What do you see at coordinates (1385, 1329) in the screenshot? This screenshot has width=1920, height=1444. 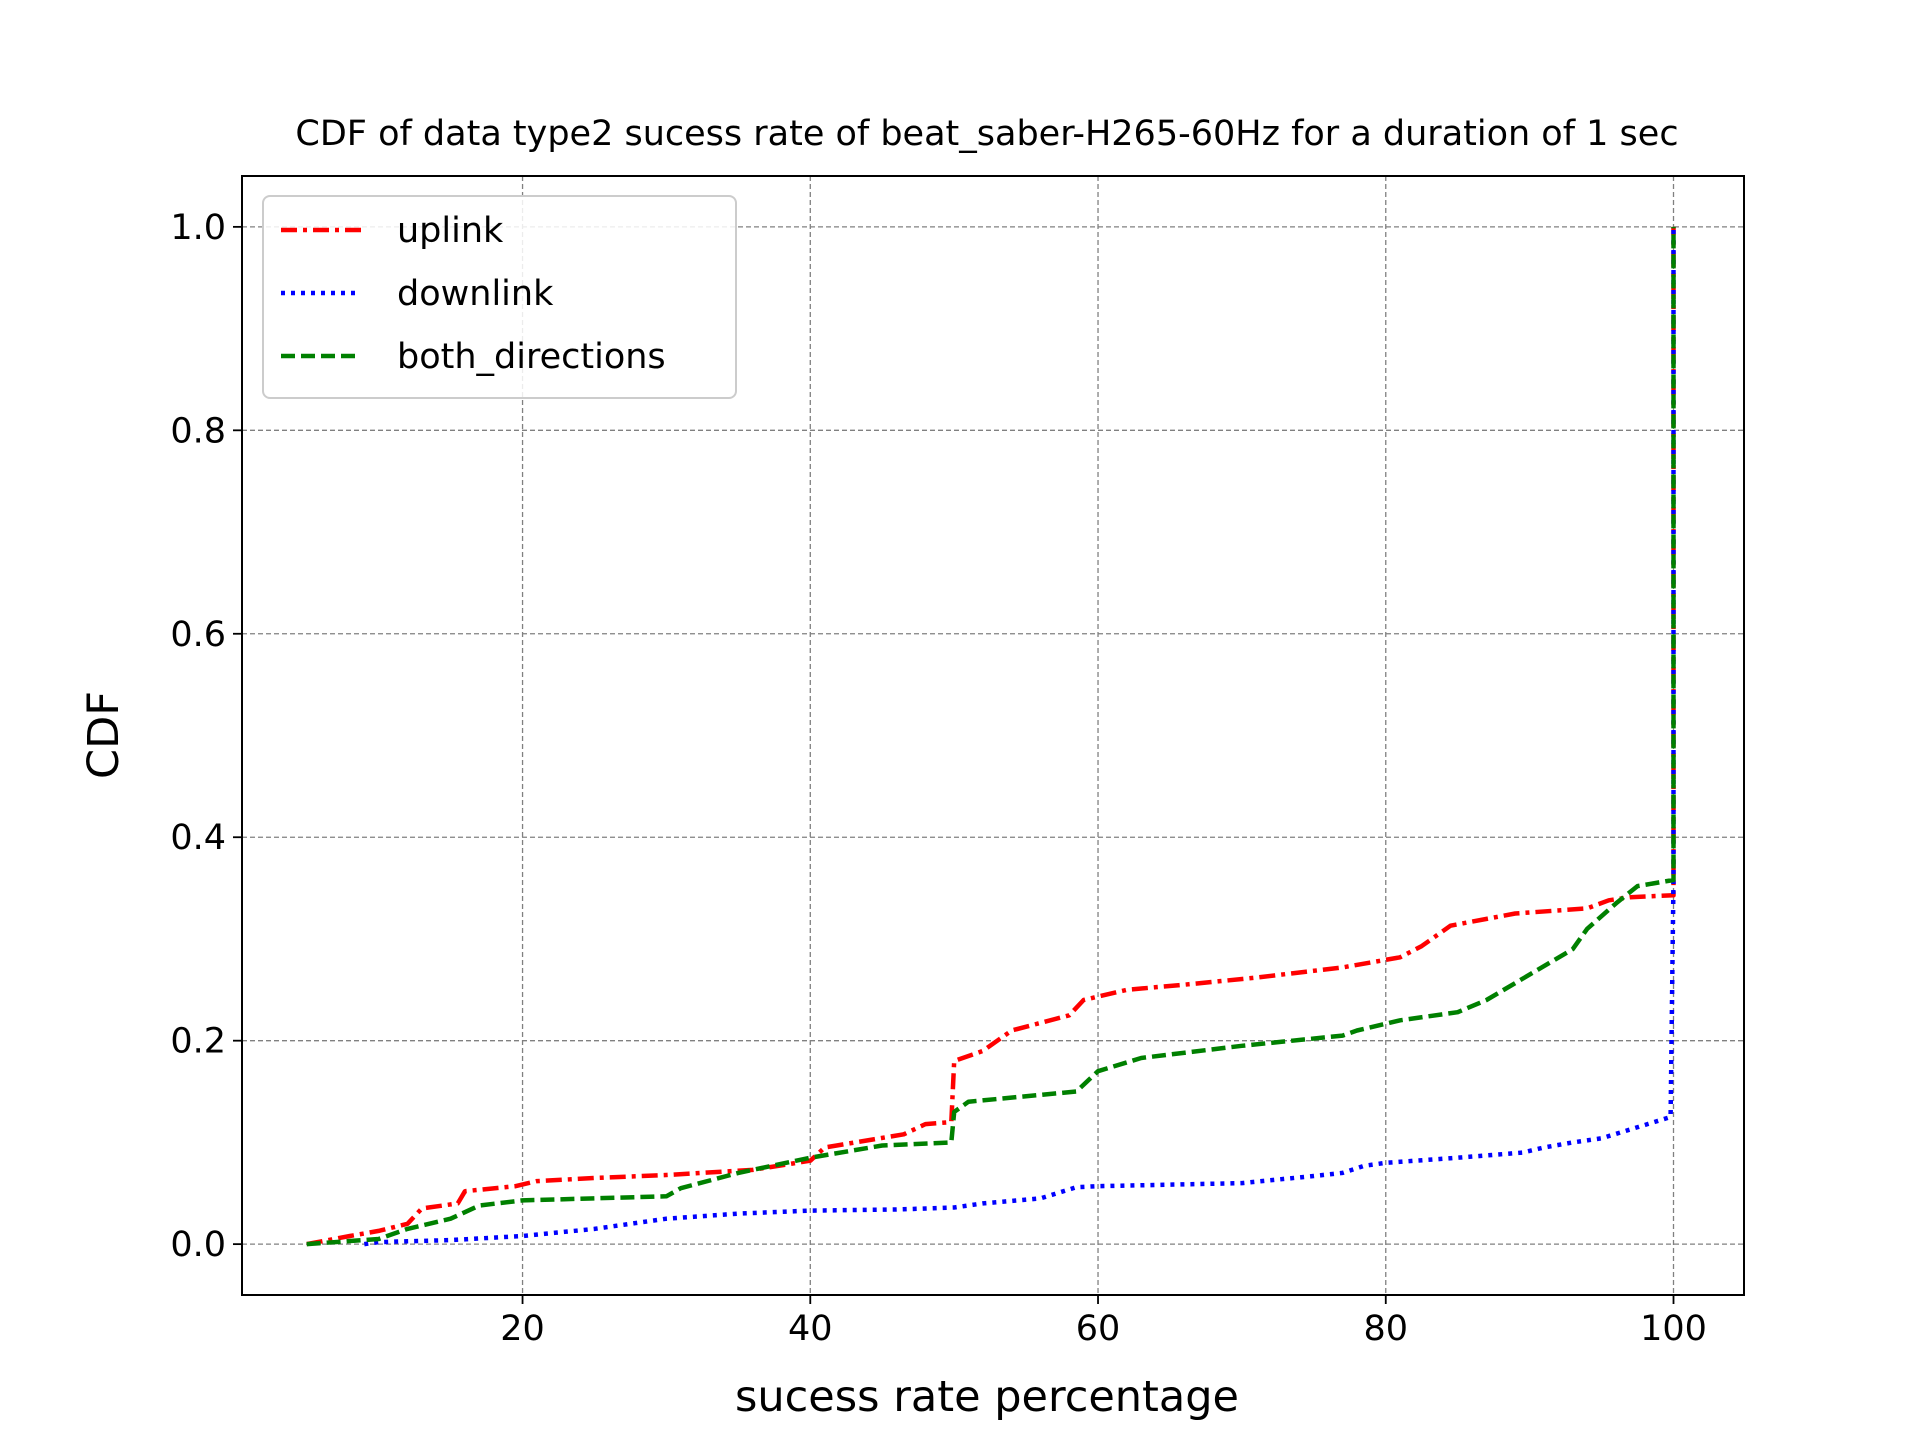 I see `x-tick-label: 80` at bounding box center [1385, 1329].